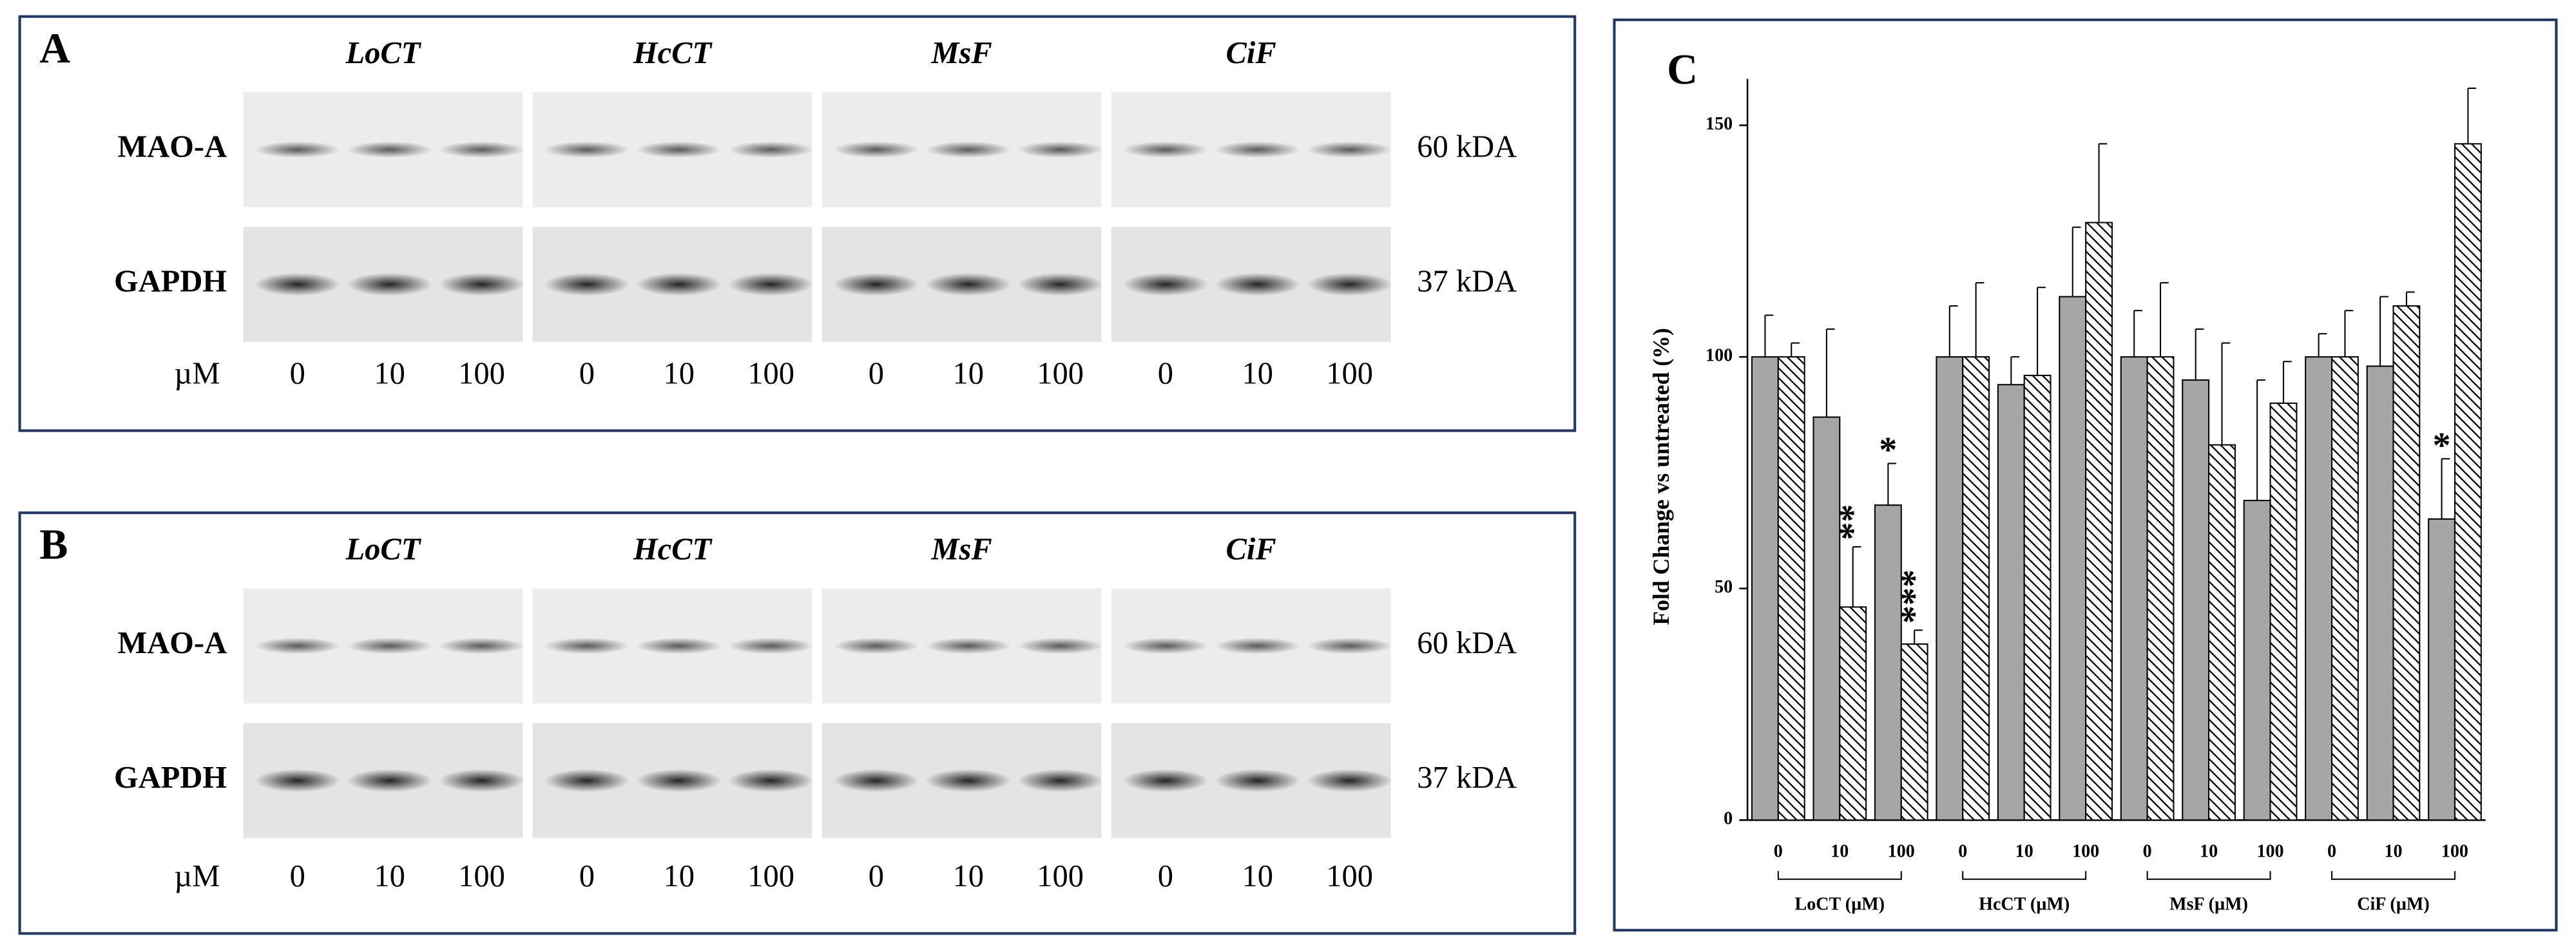  What do you see at coordinates (1724, 587) in the screenshot?
I see `y-tick-label: 50` at bounding box center [1724, 587].